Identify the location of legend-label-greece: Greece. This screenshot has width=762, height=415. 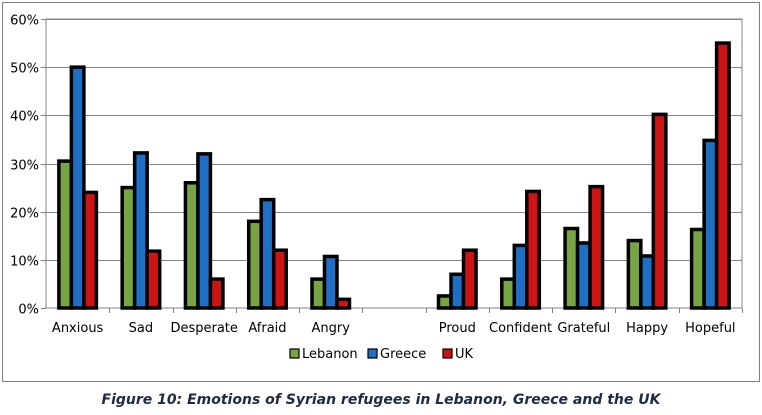
(403, 354).